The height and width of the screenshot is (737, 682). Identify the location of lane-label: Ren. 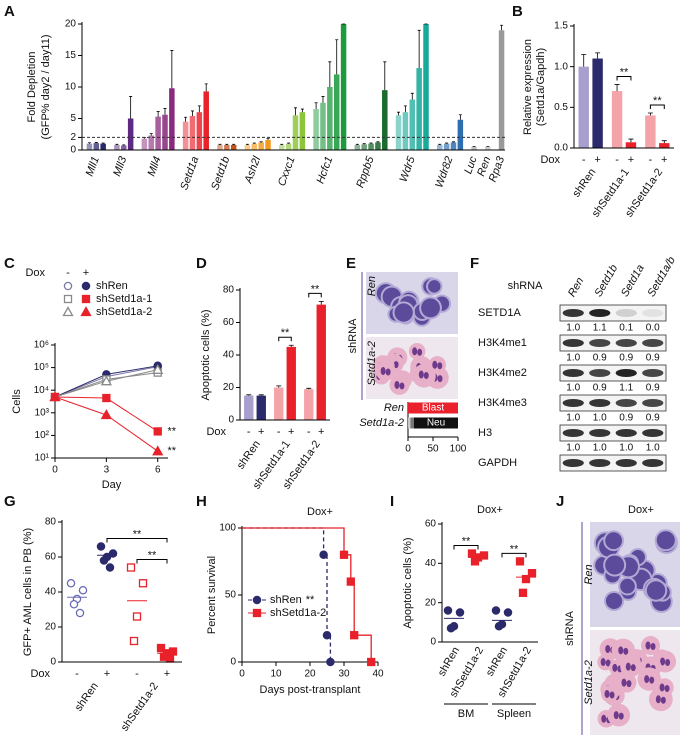
(576, 286).